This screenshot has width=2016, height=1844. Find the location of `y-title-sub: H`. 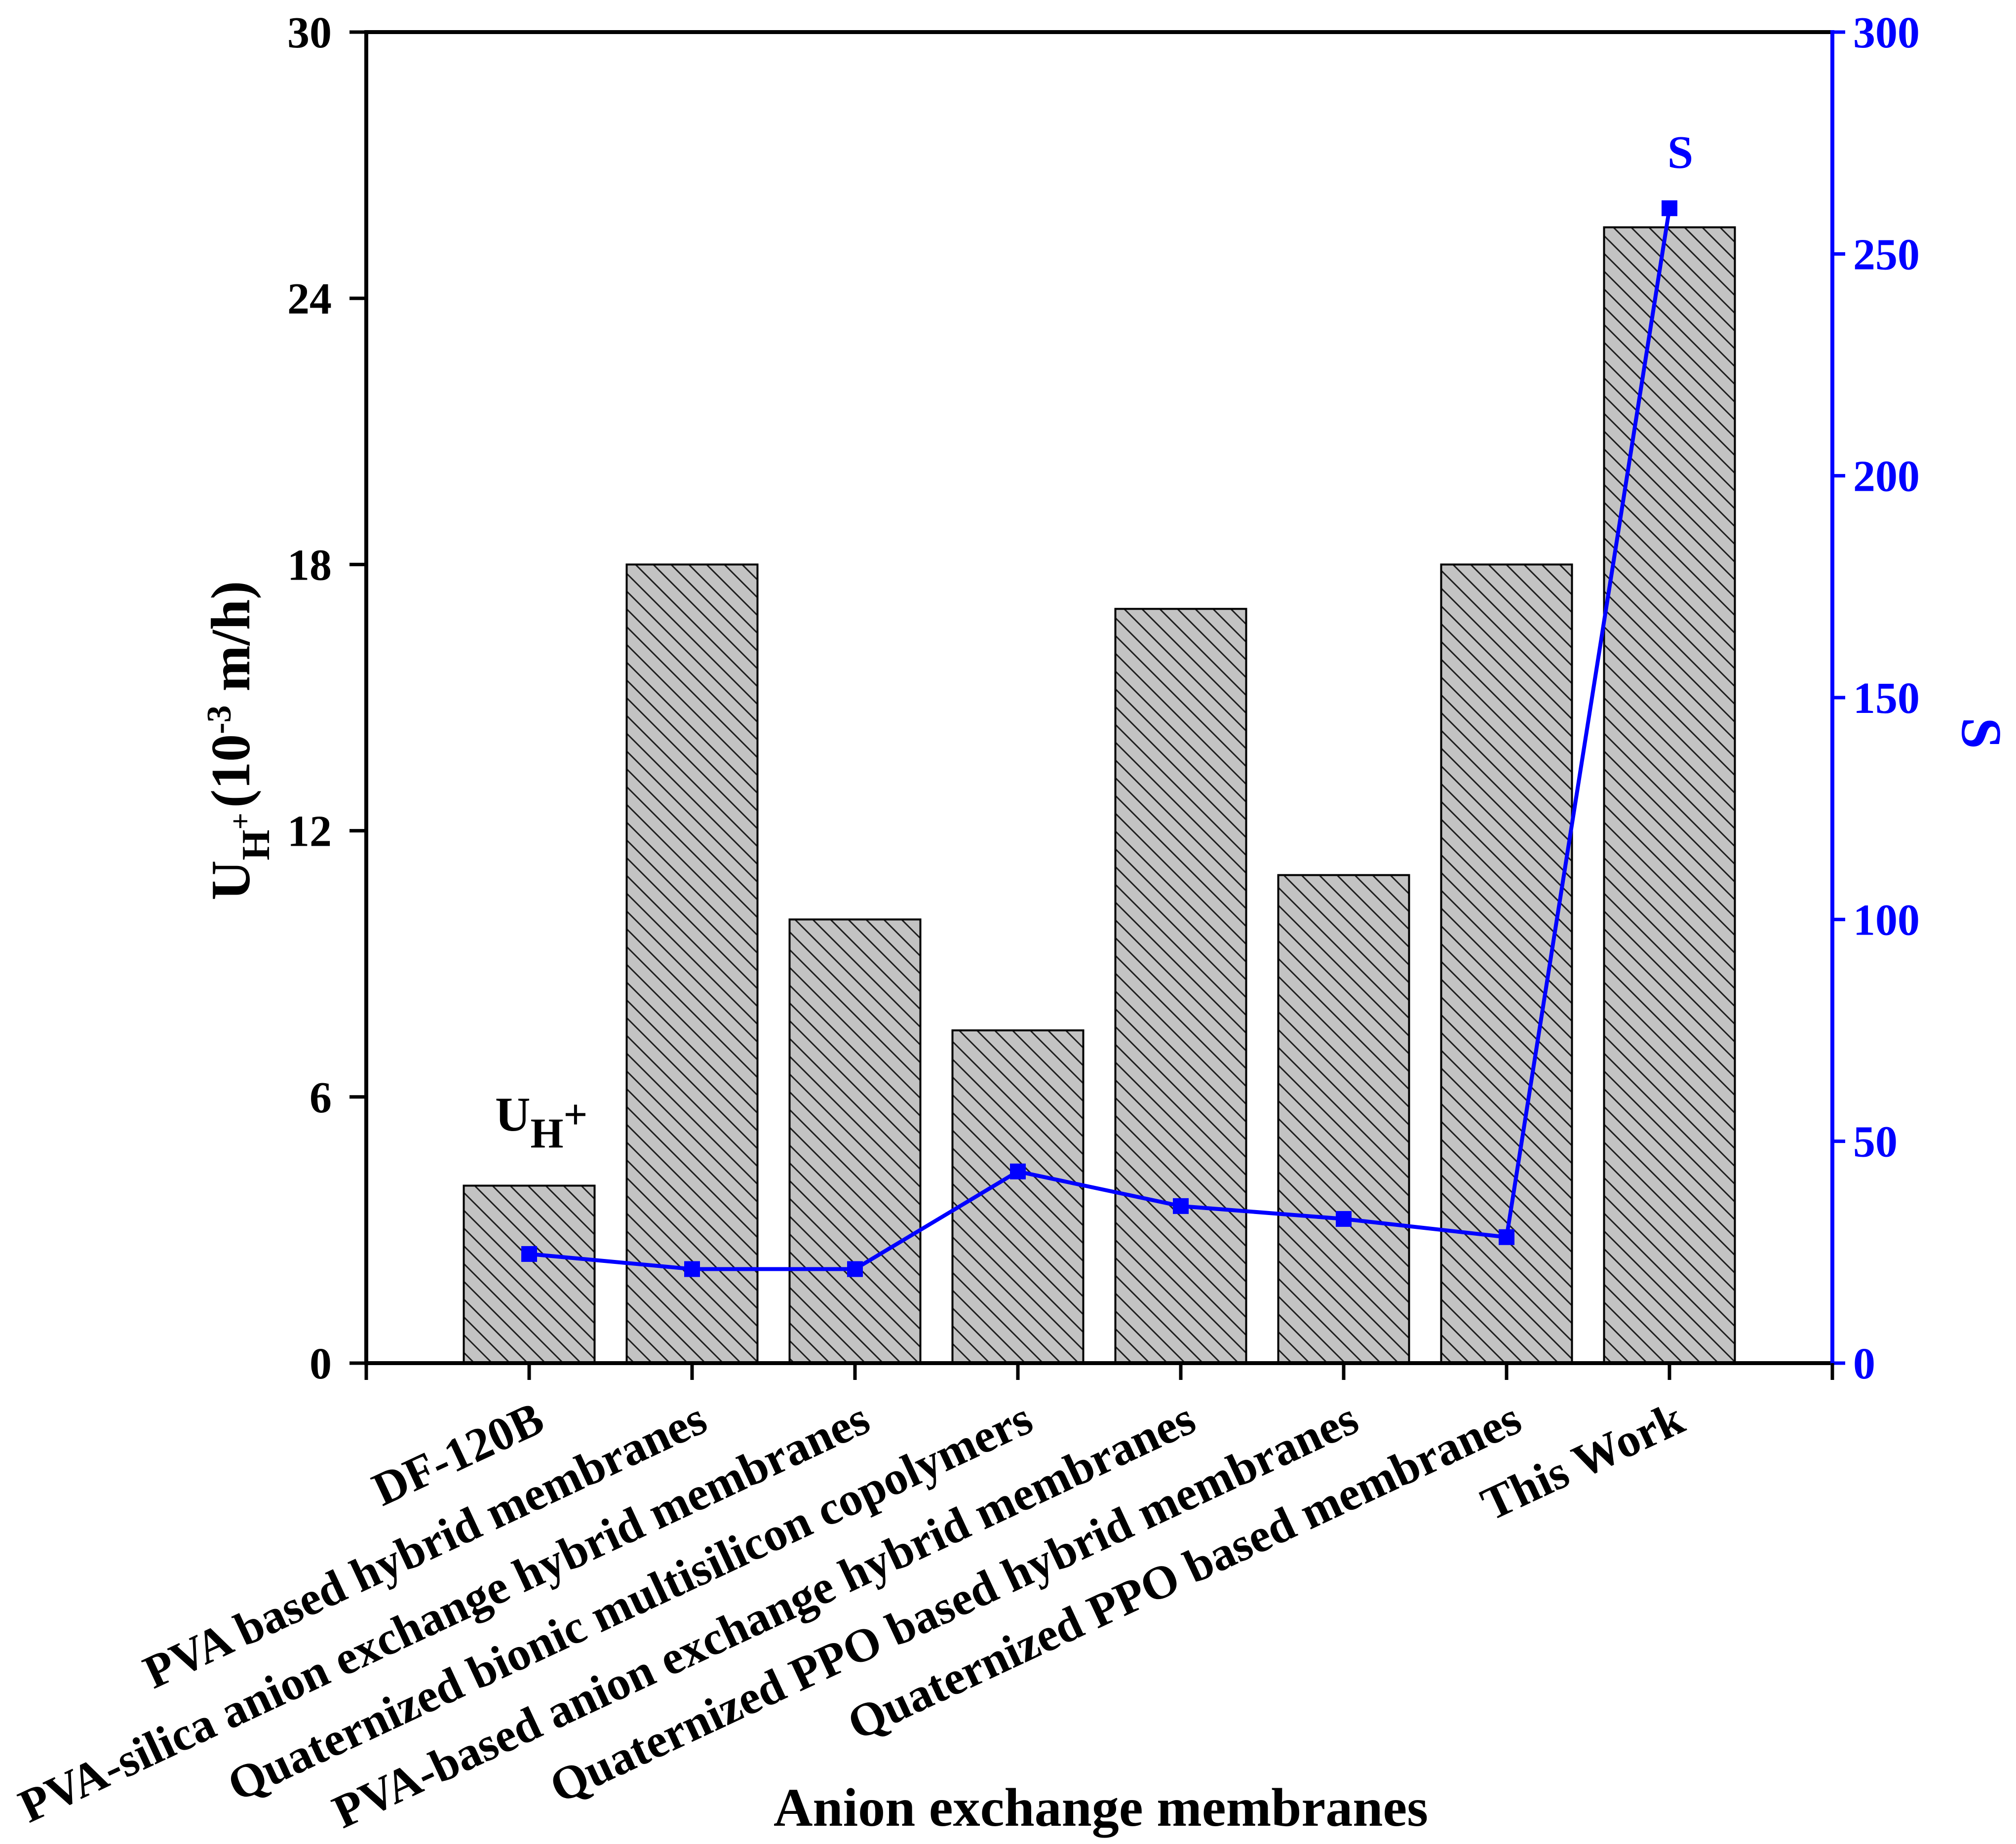

y-title-sub: H is located at coordinates (256, 844).